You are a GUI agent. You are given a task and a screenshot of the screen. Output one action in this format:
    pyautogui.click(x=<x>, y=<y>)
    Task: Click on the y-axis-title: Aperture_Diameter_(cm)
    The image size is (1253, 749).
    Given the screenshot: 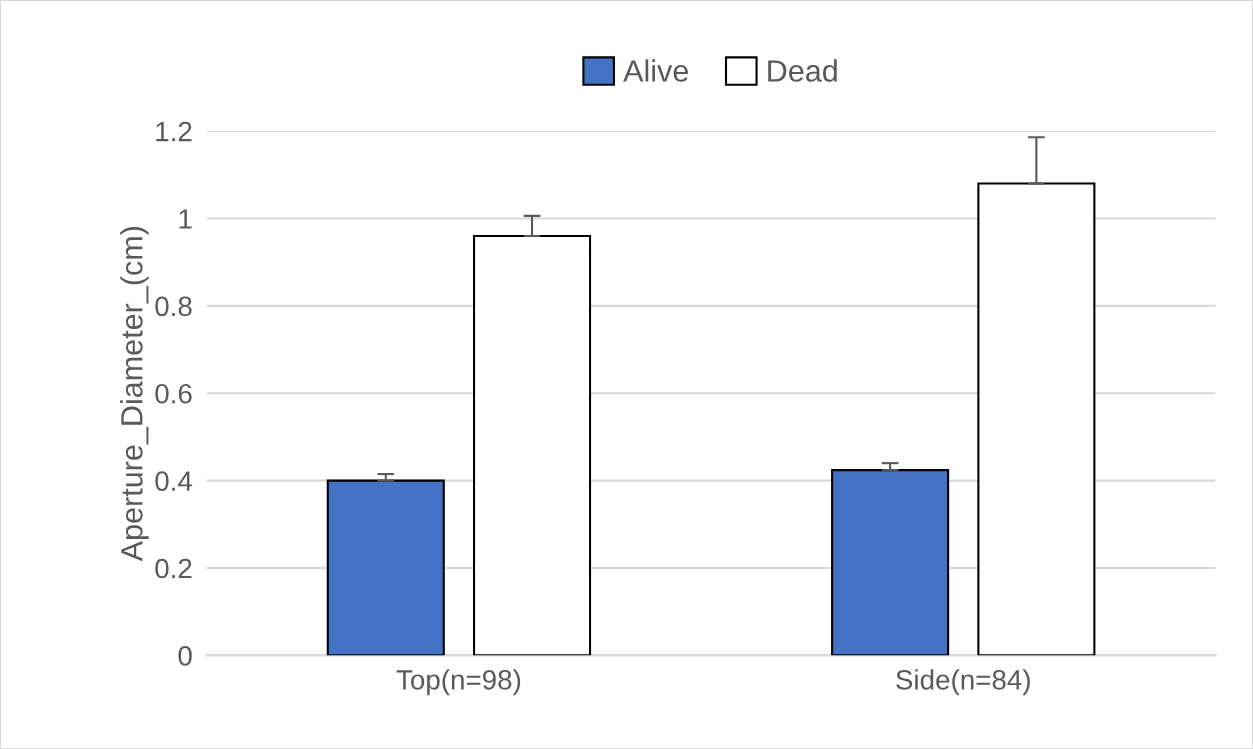 What is the action you would take?
    pyautogui.click(x=134, y=394)
    